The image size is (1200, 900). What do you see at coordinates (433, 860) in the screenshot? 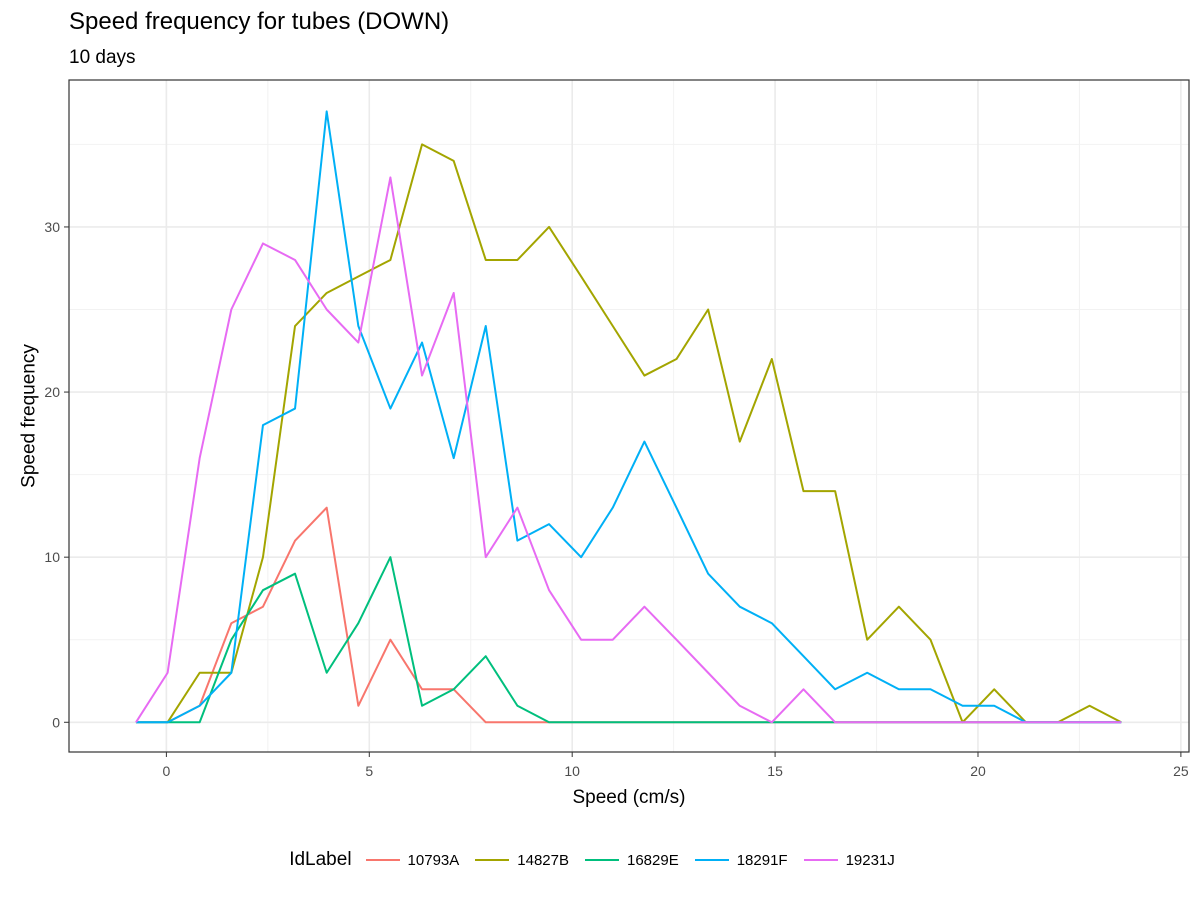
I see `legend-label: 10793A` at bounding box center [433, 860].